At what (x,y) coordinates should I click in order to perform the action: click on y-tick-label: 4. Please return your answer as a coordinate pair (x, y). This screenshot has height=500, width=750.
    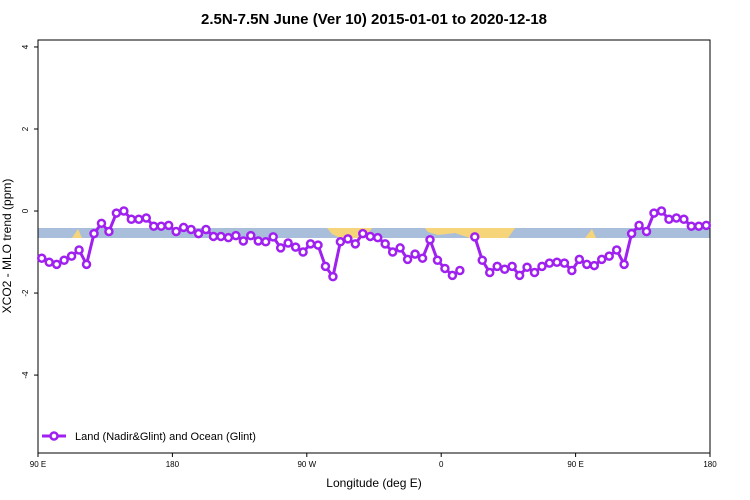
    Looking at the image, I should click on (25, 46).